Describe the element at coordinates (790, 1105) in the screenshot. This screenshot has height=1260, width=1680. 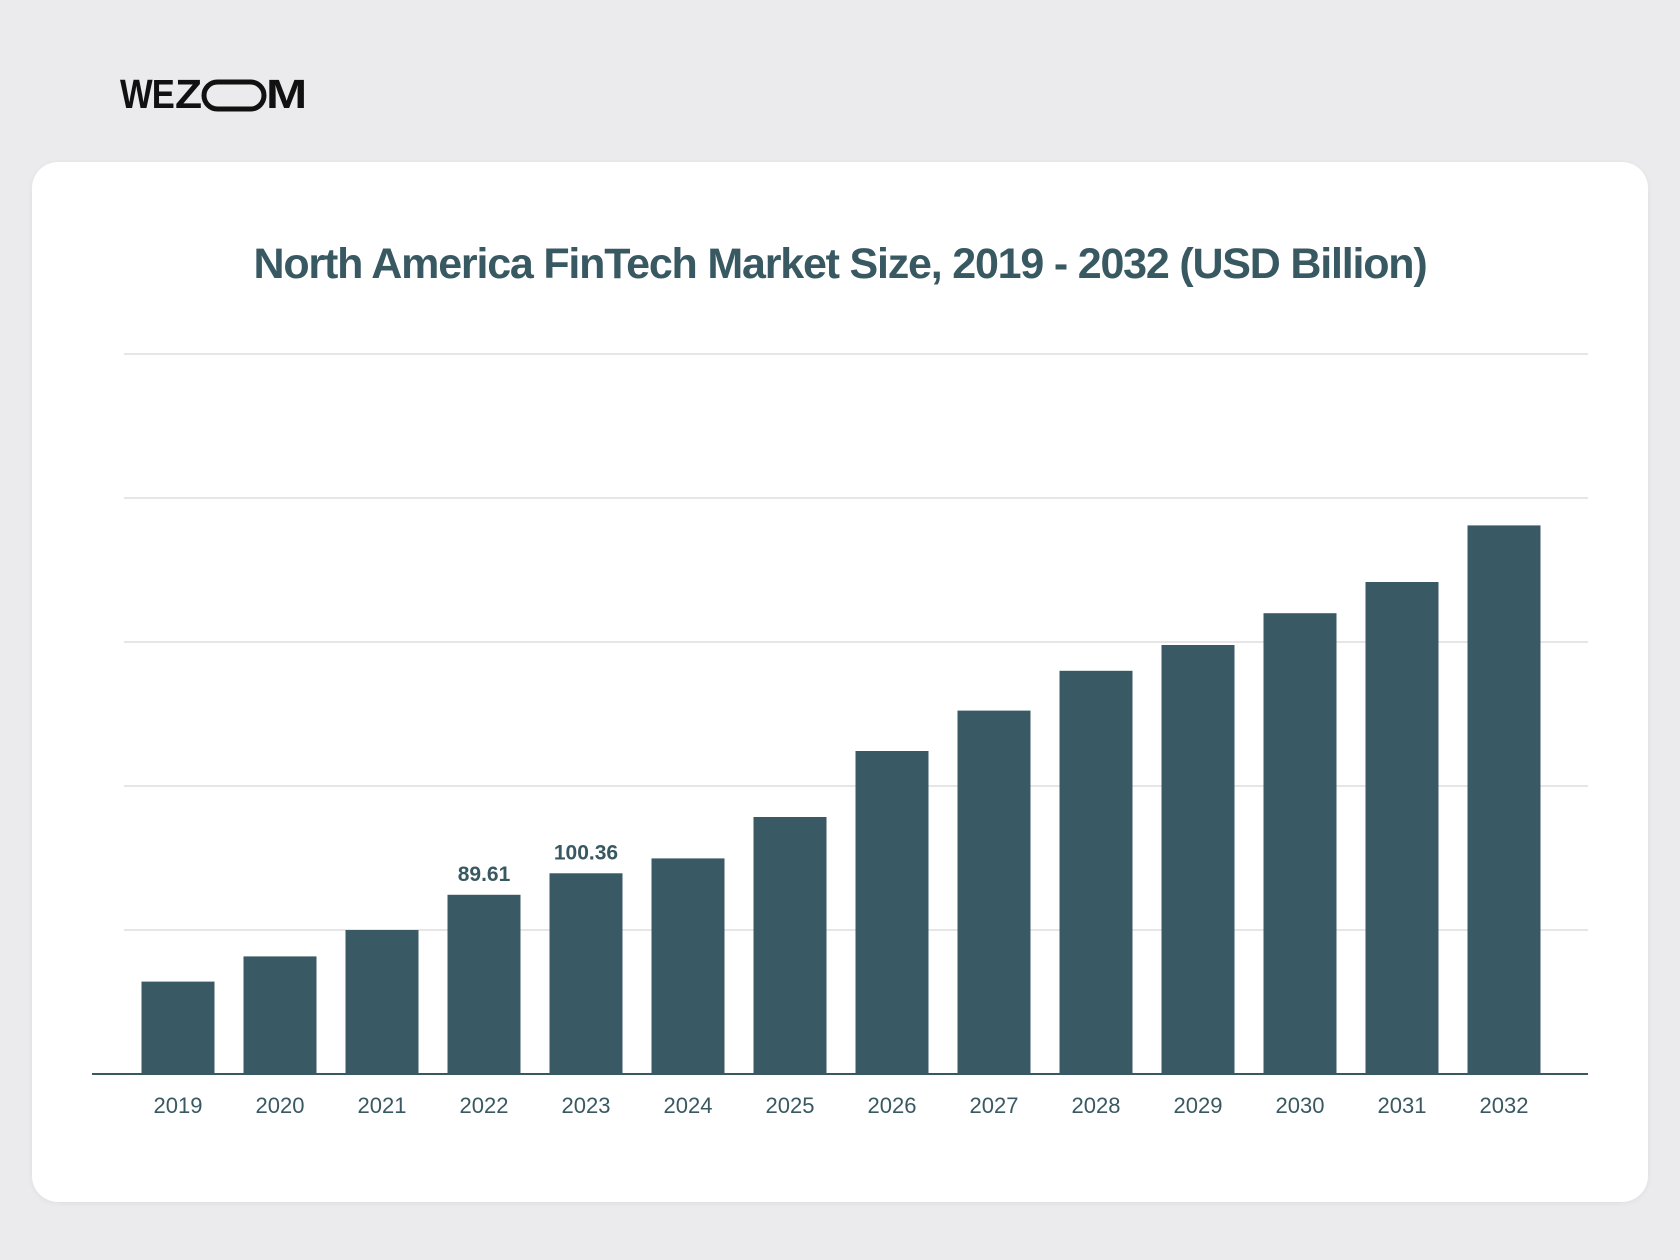
I see `x-tick-label-2025: 2025` at that location.